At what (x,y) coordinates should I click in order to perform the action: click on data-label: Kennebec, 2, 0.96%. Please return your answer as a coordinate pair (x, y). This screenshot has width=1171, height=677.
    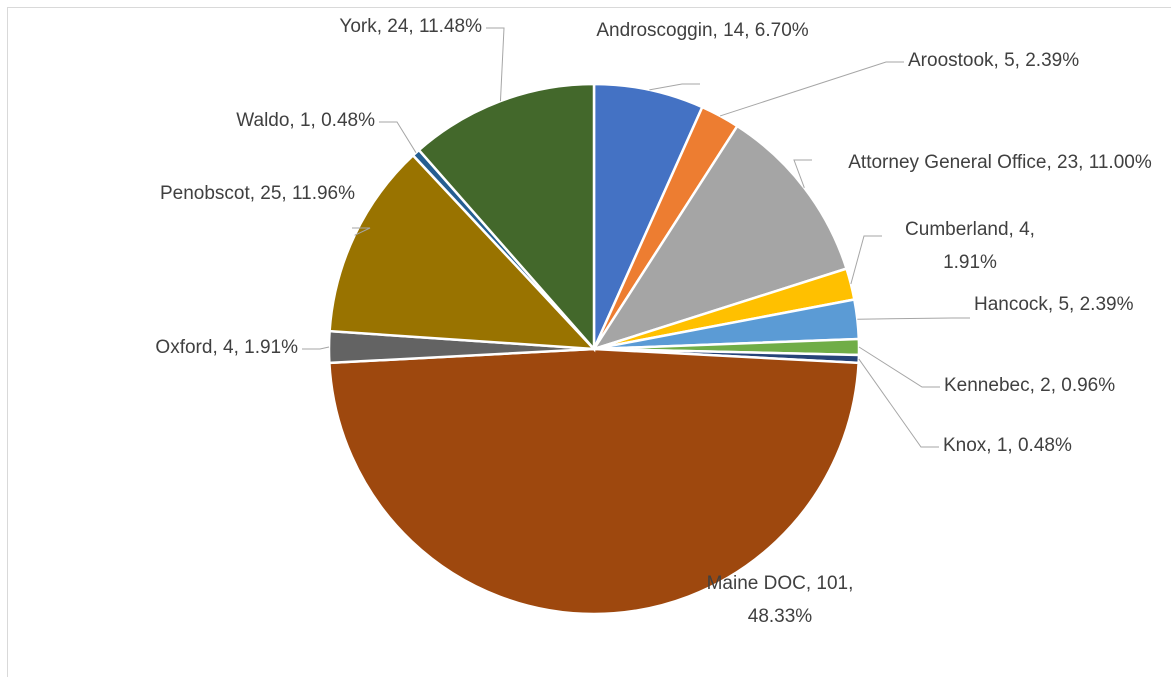
    Looking at the image, I should click on (1030, 385).